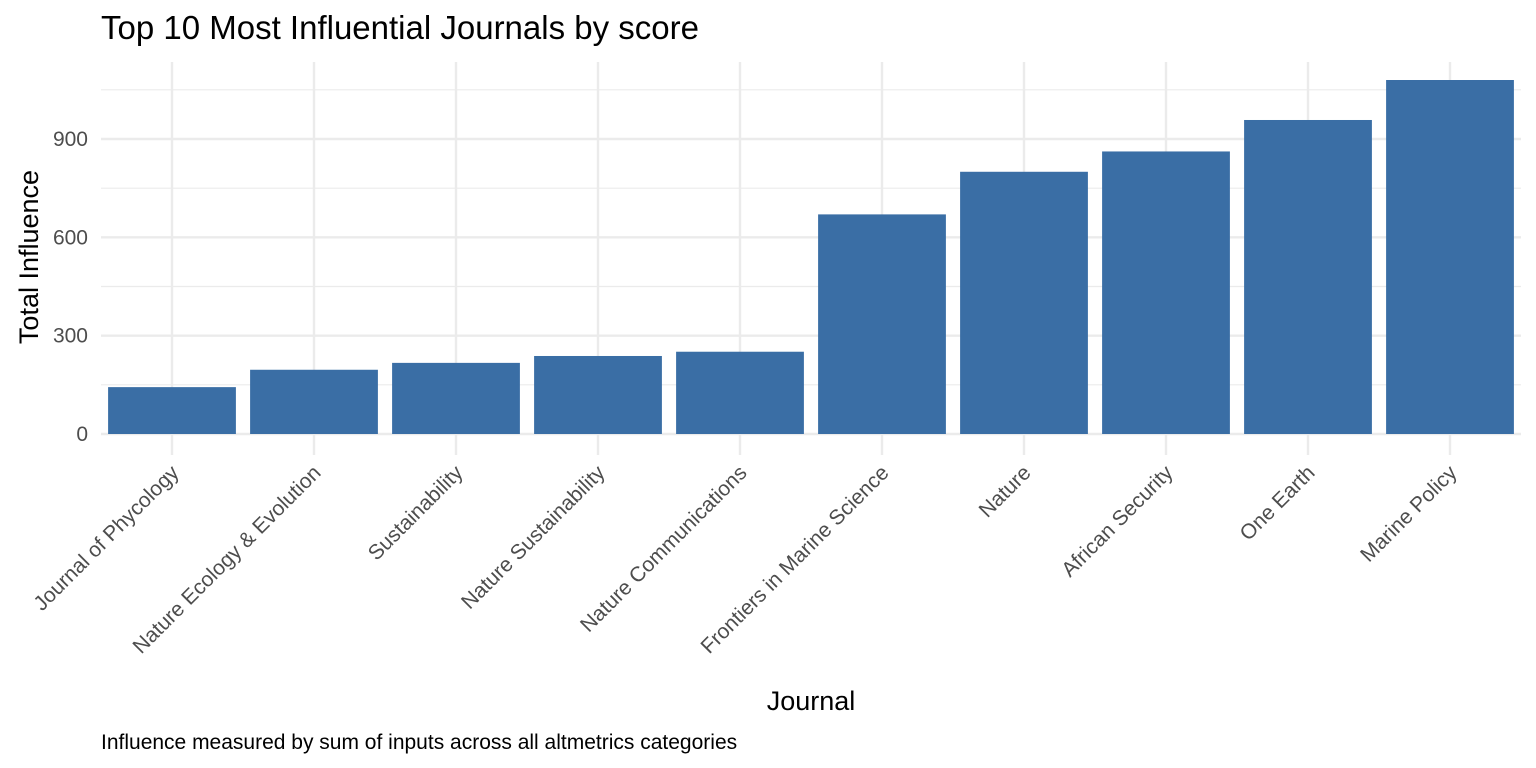  I want to click on y-axis-title: Total Influence, so click(29, 257).